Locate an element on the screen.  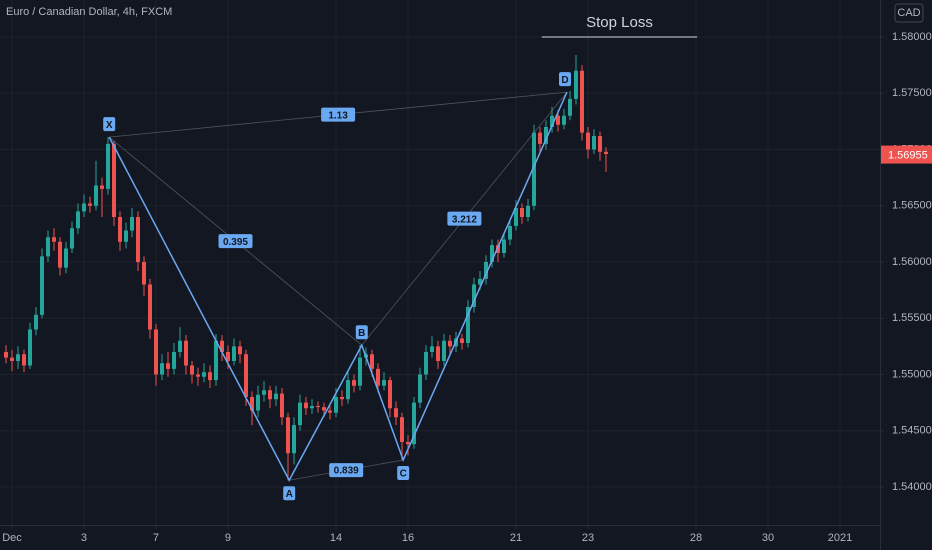
x-tick-label: 14 is located at coordinates (336, 538).